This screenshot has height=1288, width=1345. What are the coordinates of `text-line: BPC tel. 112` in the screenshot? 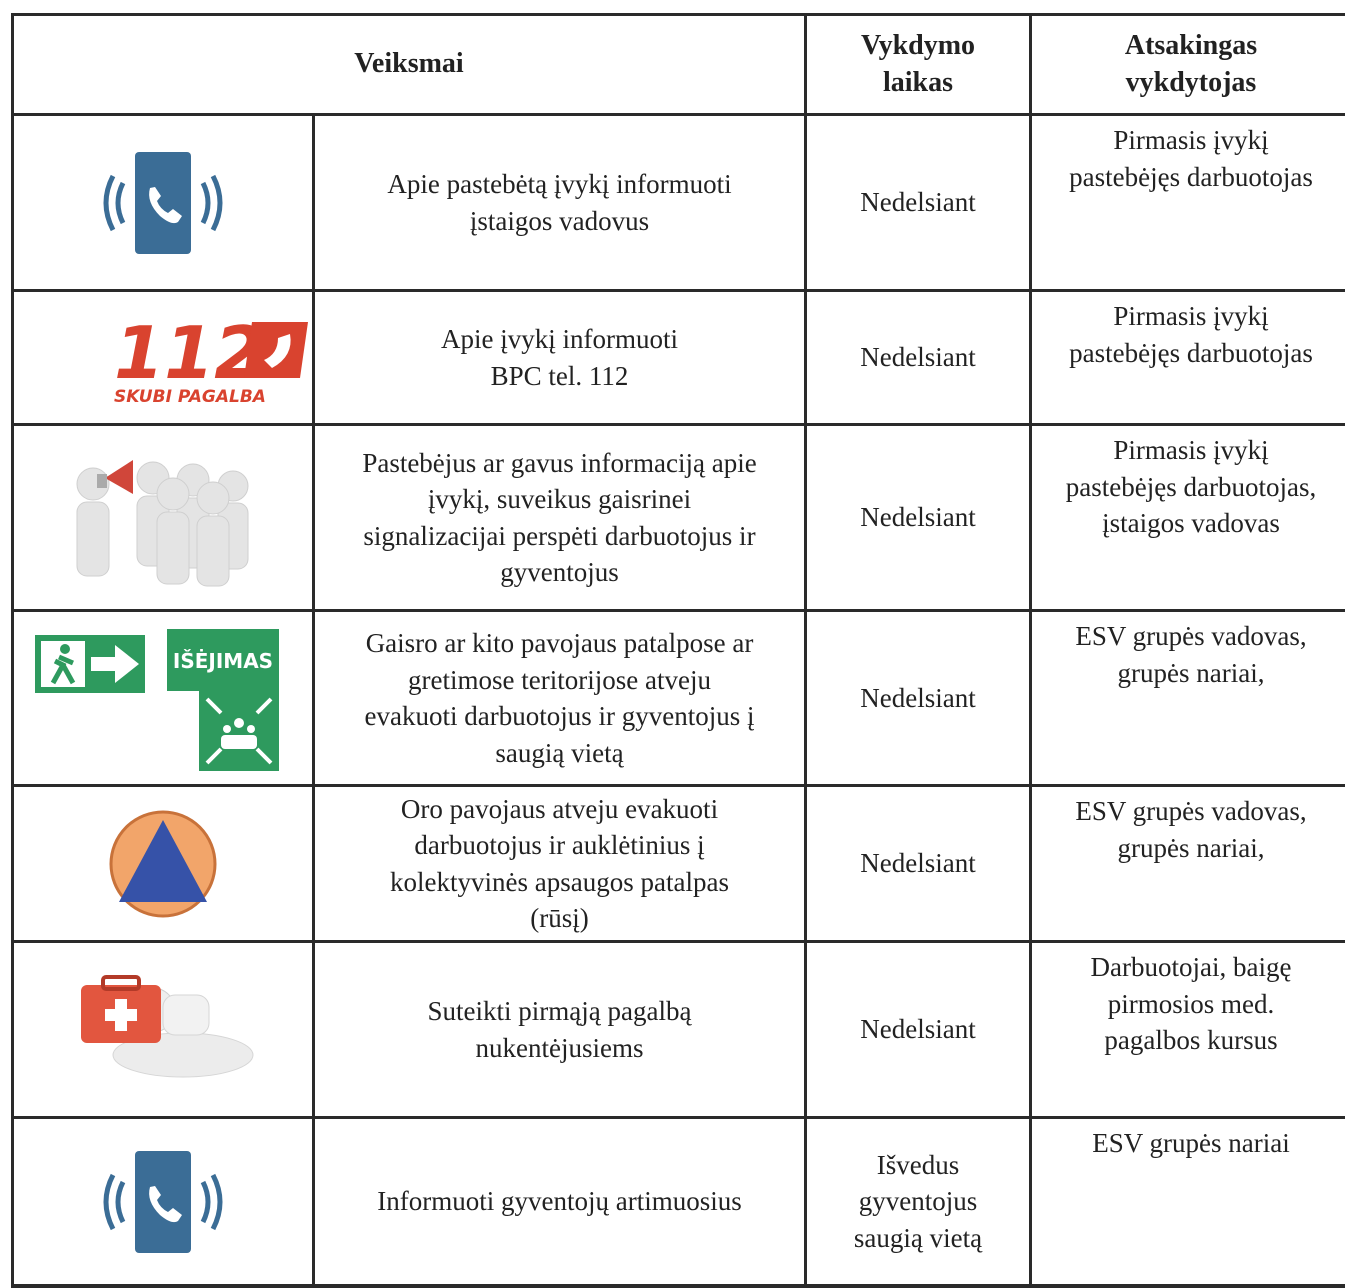 It's located at (559, 375).